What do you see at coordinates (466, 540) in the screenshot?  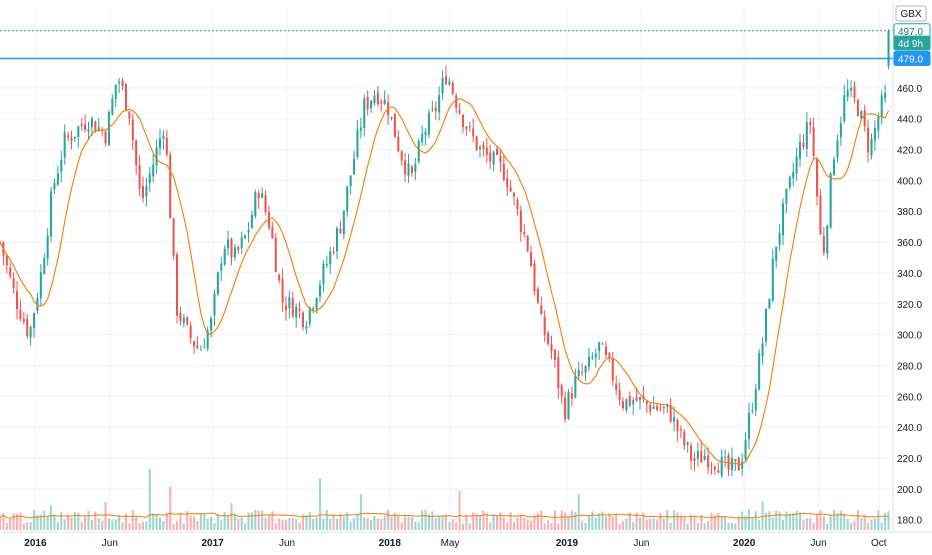 I see `time-axis: 2016 Jun 2017 Jun 2018 May 2019 Jun 2020 Jun Oct` at bounding box center [466, 540].